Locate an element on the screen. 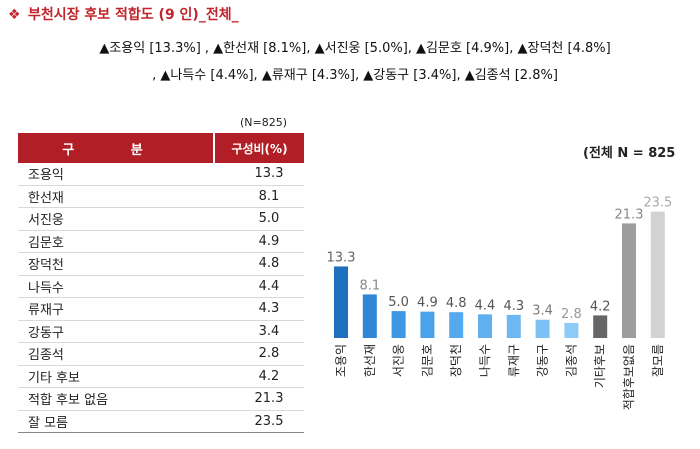 The width and height of the screenshot is (700, 449). table-header-row: 구 분 구성비(%) is located at coordinates (161, 148).